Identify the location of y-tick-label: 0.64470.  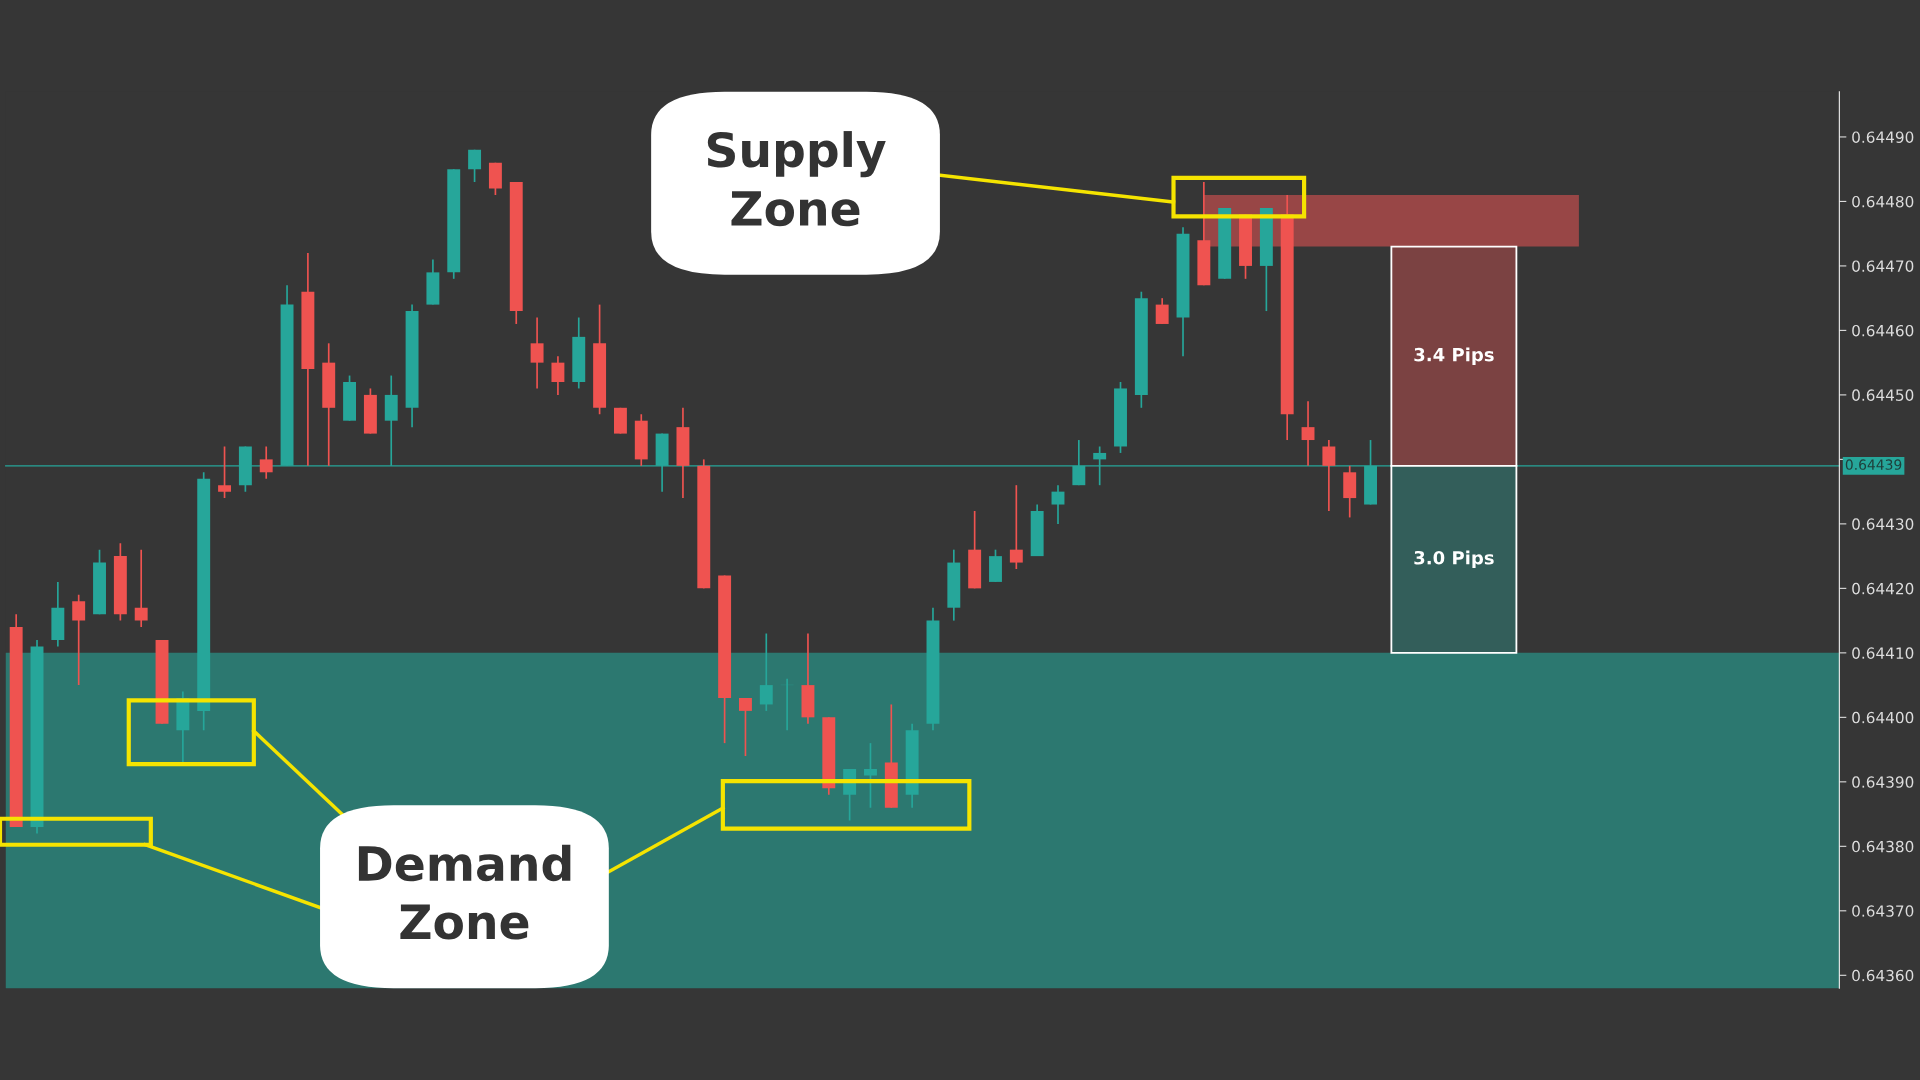
(1883, 266).